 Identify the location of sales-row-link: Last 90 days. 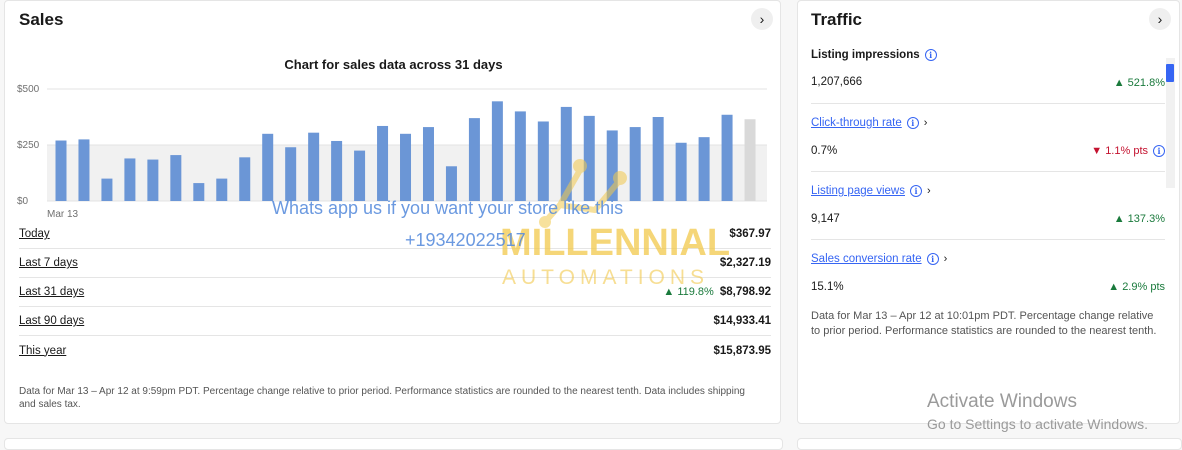
(52, 321).